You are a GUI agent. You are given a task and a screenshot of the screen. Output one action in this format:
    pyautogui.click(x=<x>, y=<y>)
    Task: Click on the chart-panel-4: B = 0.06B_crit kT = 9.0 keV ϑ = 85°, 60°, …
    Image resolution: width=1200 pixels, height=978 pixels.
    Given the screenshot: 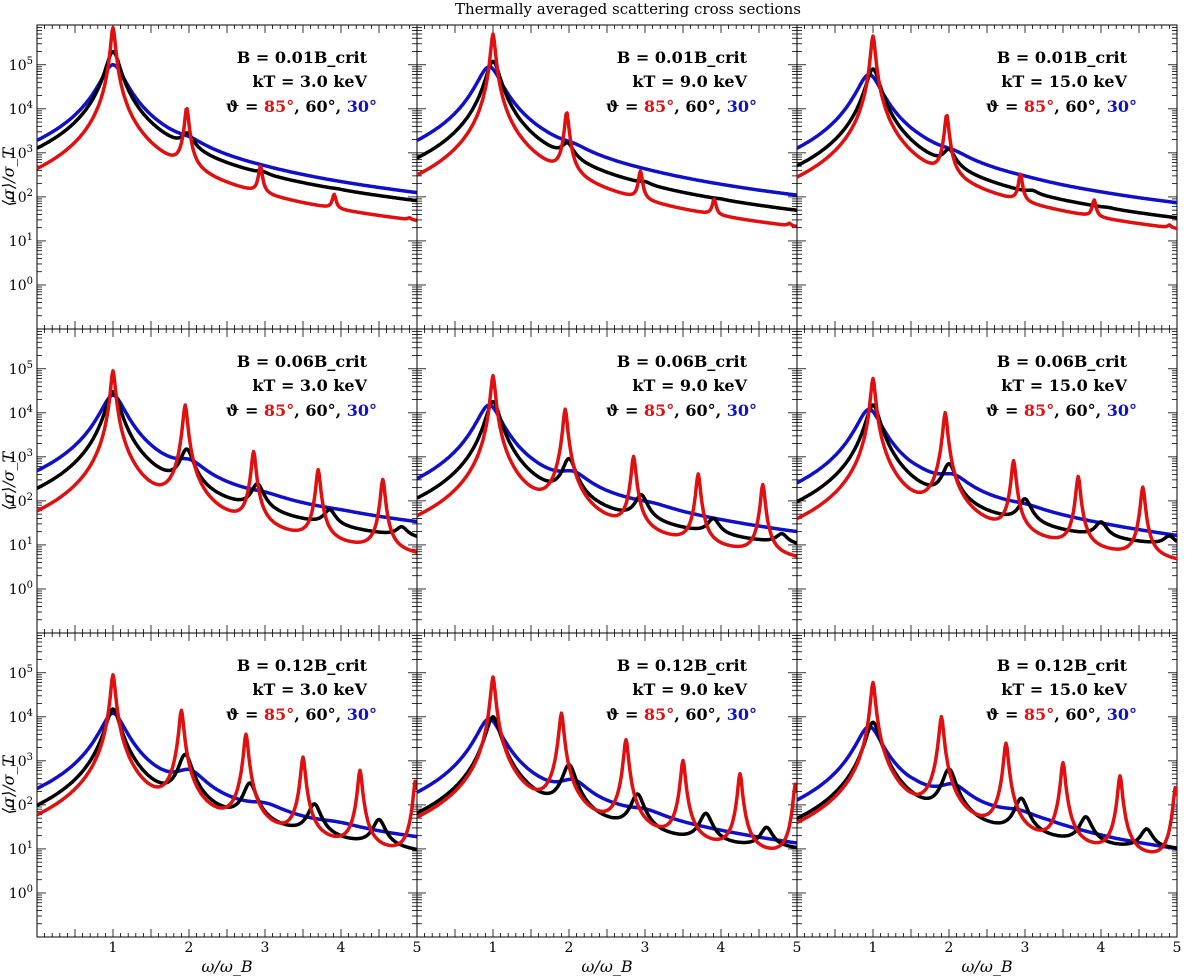 What is the action you would take?
    pyautogui.click(x=607, y=481)
    